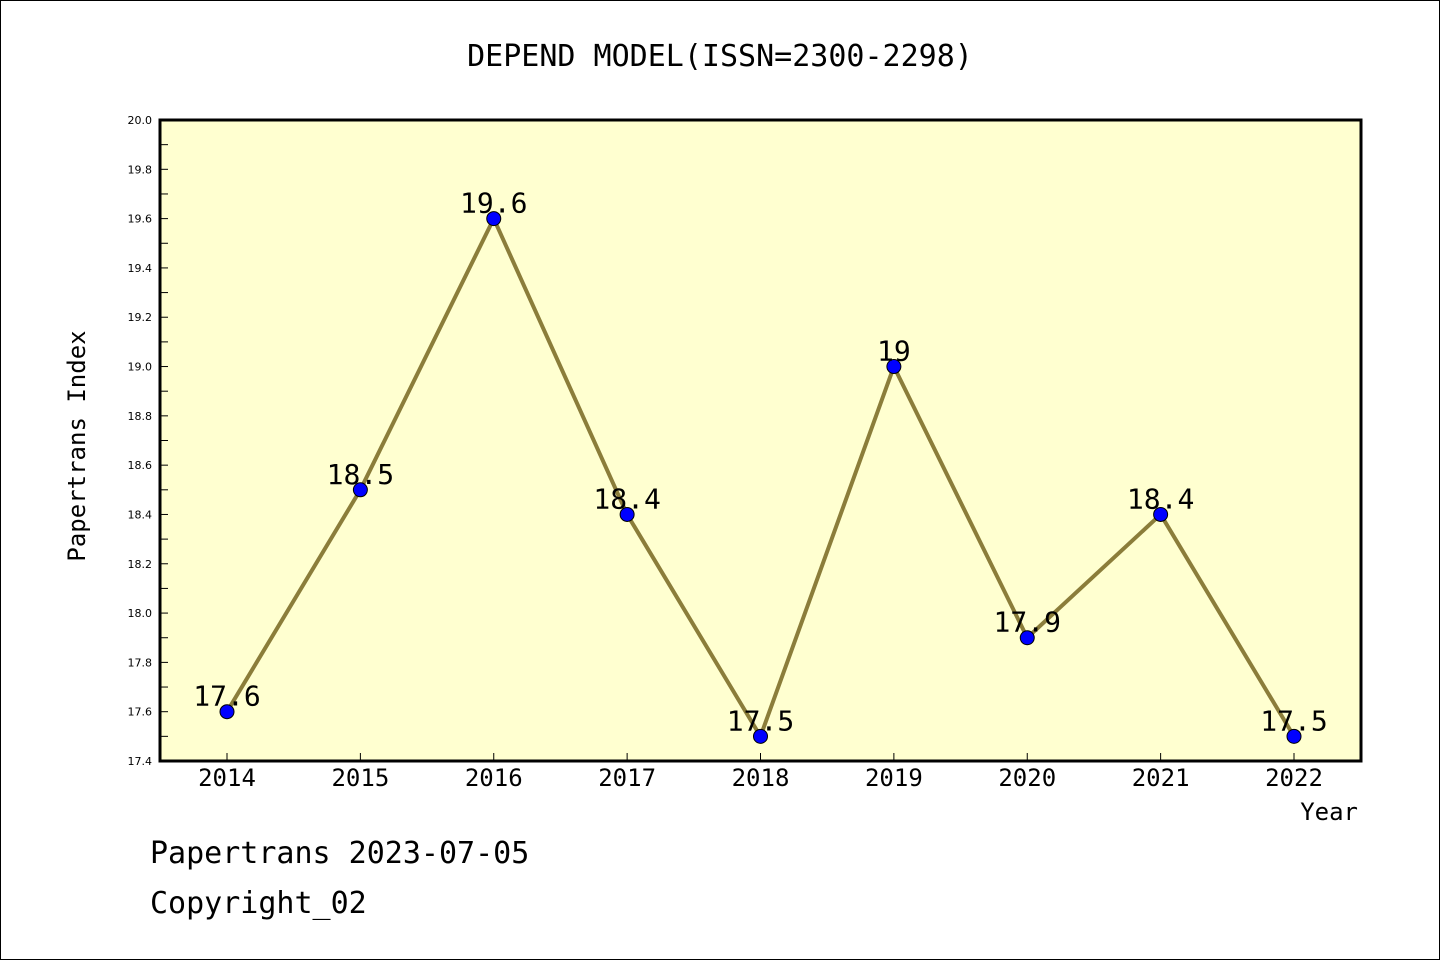  What do you see at coordinates (140, 367) in the screenshot?
I see `y-tick-label: 19.0` at bounding box center [140, 367].